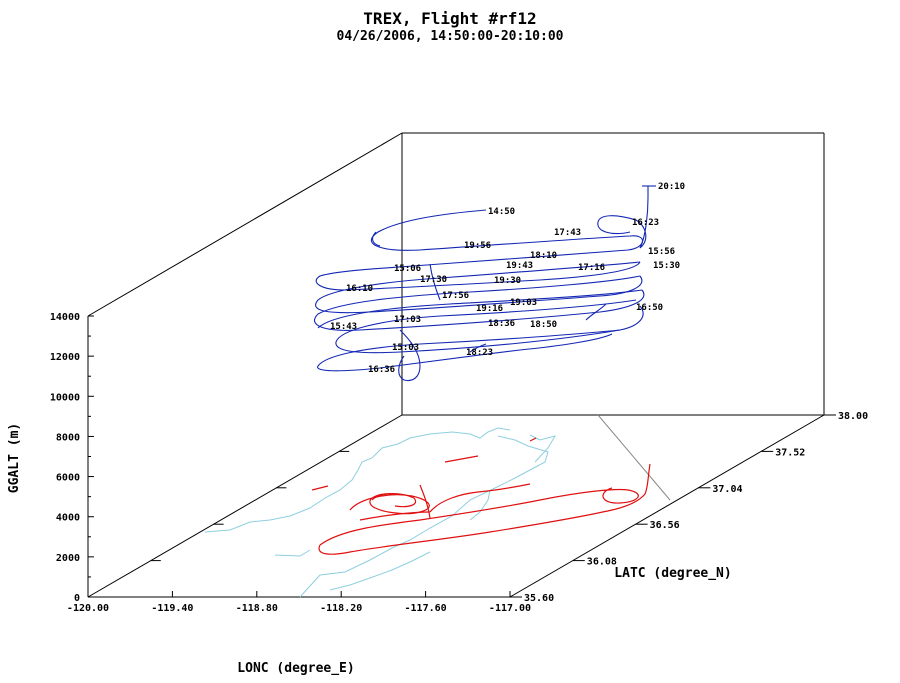 This screenshot has height=683, width=900. I want to click on y-tick-label: 38.00, so click(853, 416).